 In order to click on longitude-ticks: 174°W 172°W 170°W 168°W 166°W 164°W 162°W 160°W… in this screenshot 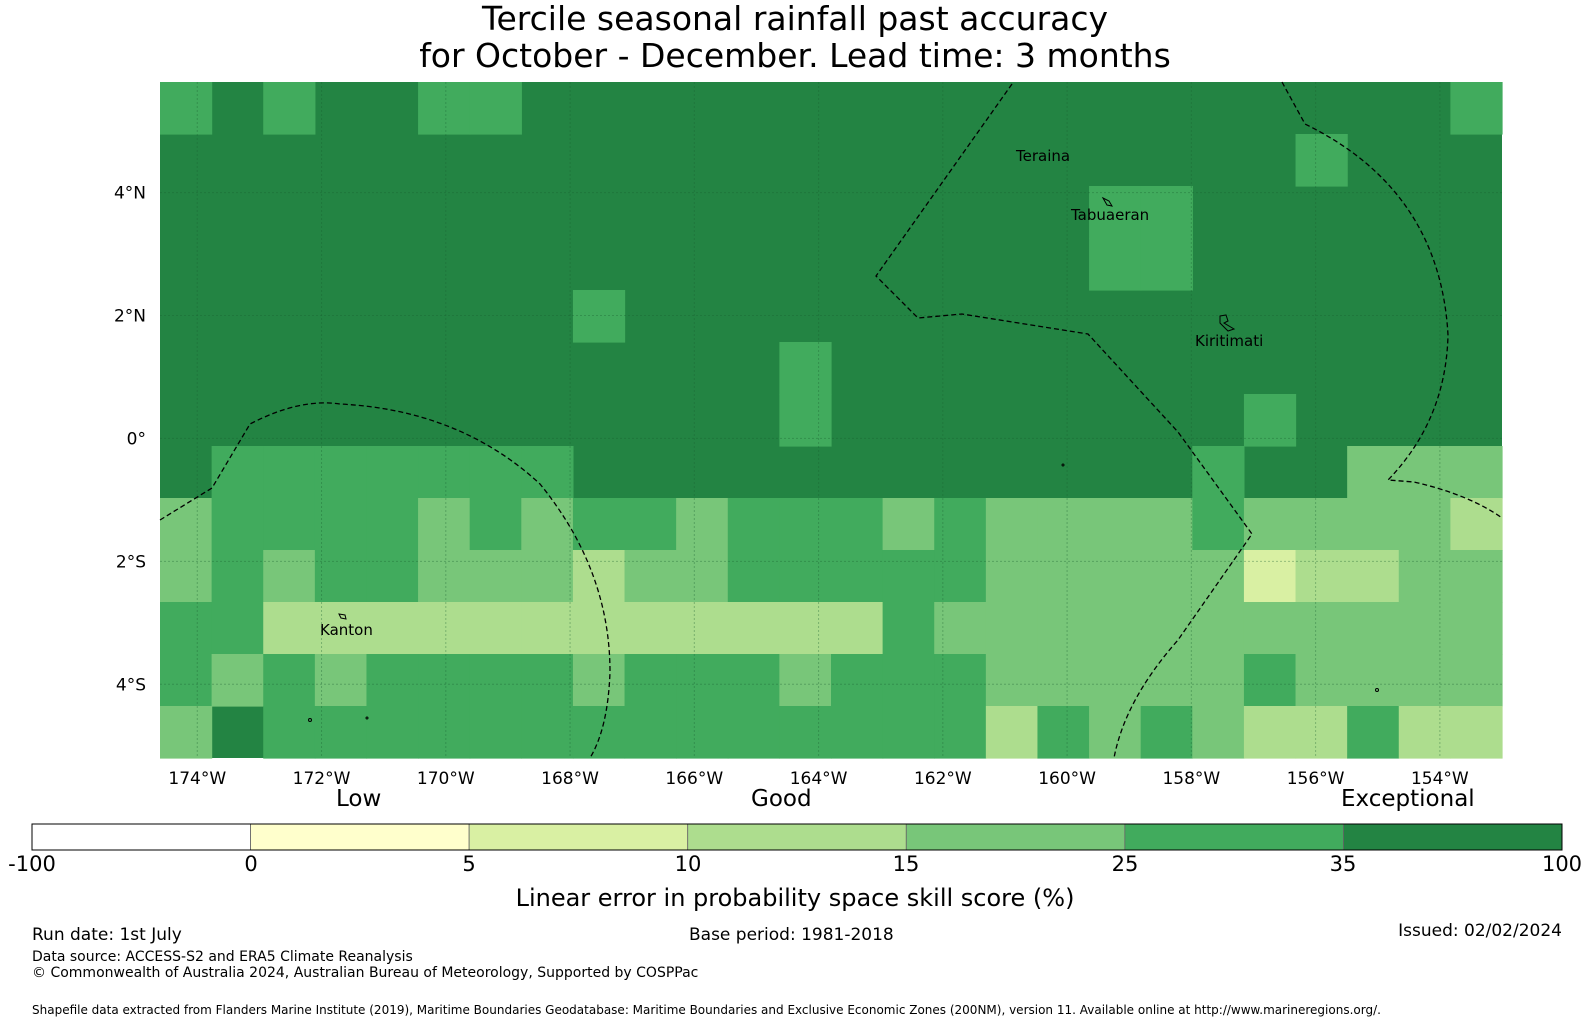, I will do `click(818, 779)`.